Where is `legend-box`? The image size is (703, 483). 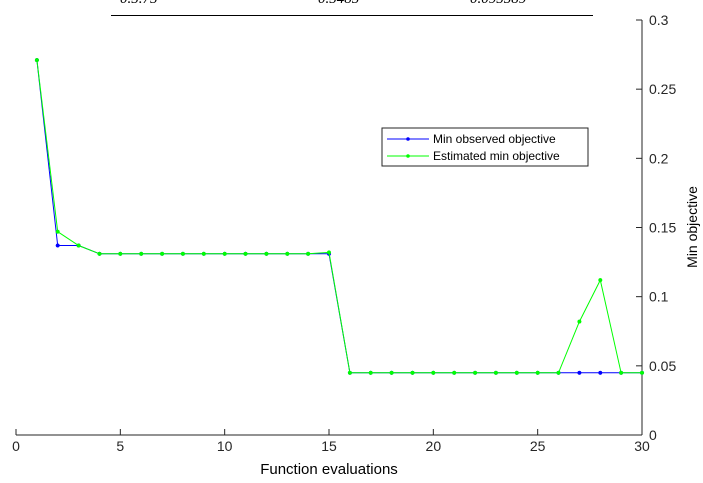 legend-box is located at coordinates (485, 147).